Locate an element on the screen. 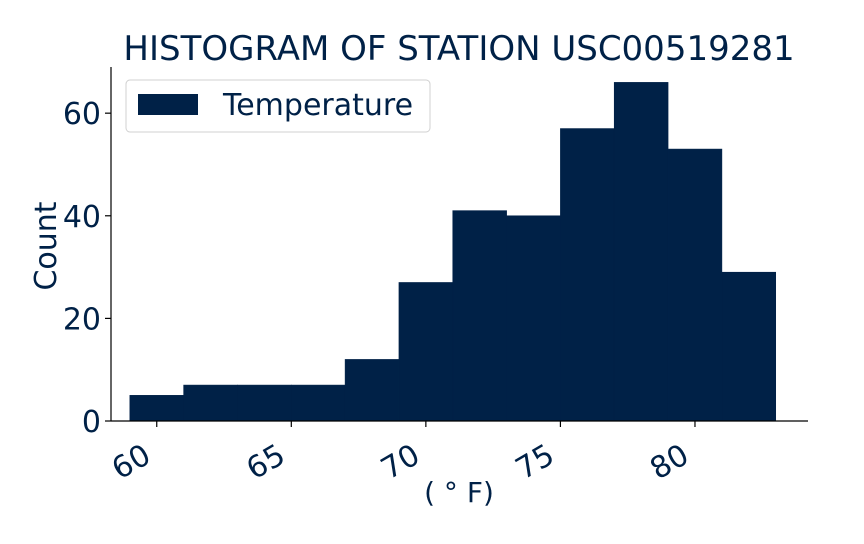  legend-frame is located at coordinates (278, 106).